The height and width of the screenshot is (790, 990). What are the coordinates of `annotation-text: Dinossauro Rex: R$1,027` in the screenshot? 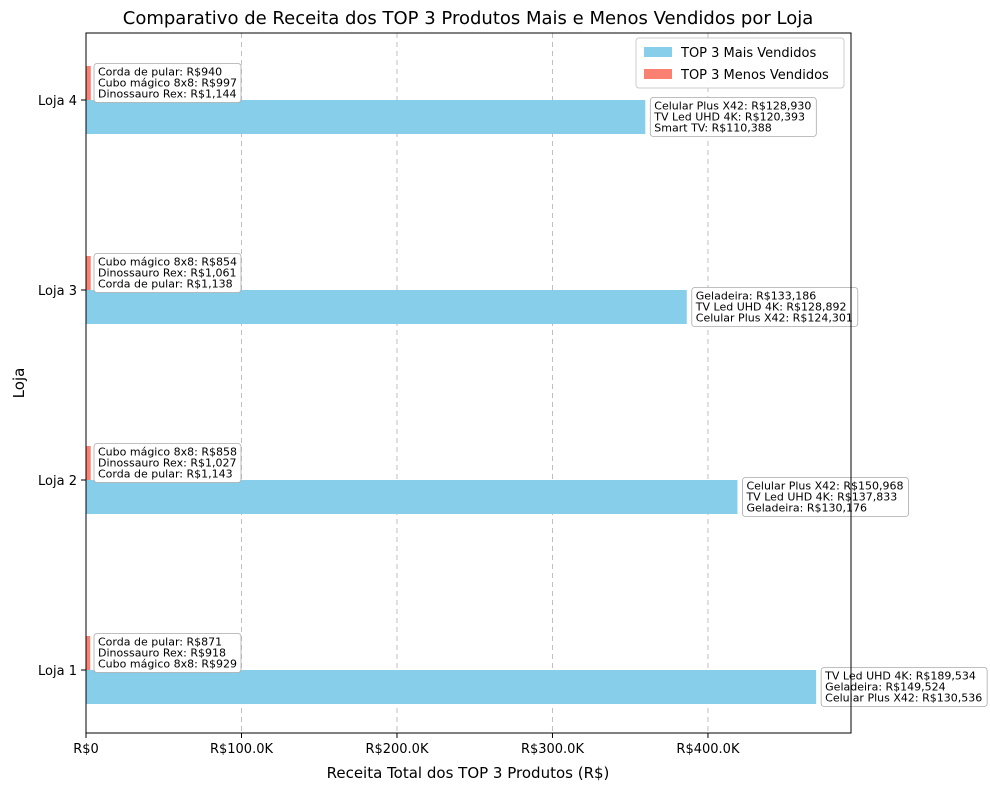 It's located at (167, 463).